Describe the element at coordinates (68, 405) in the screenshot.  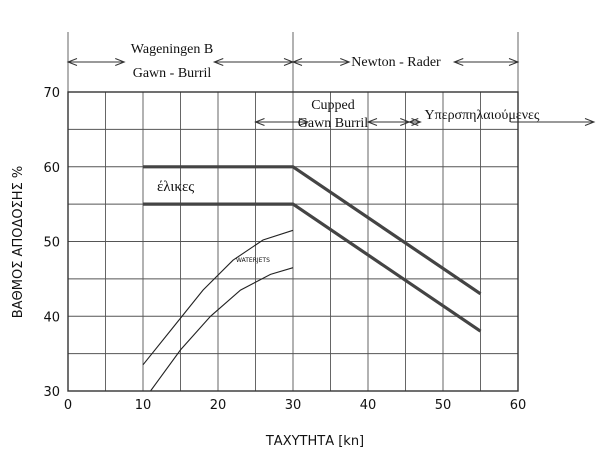
I see `x-tick-label: 0` at that location.